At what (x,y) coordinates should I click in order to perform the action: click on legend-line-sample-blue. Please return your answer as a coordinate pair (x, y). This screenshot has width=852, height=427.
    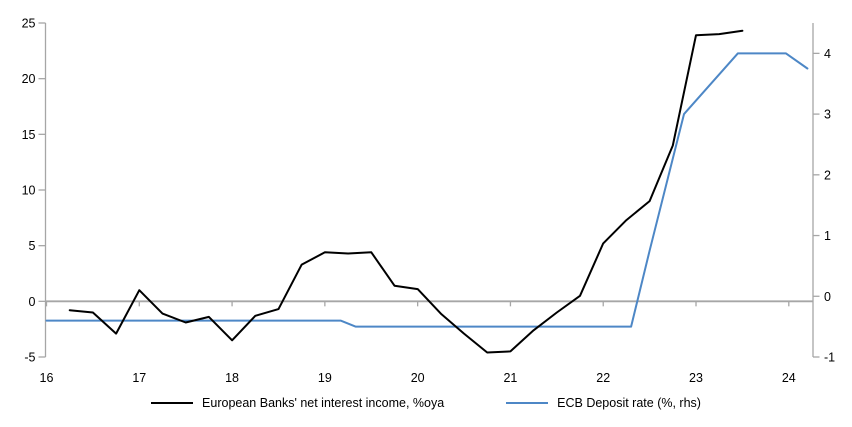
    Looking at the image, I should click on (527, 403).